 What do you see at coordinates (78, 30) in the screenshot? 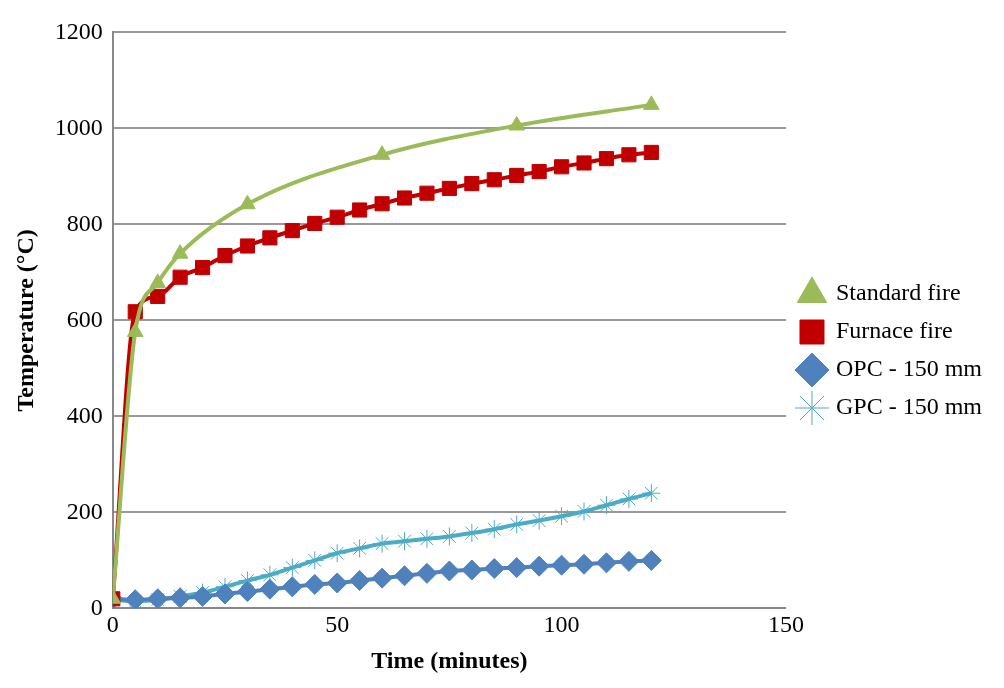
I see `y-tick-label: 1200` at bounding box center [78, 30].